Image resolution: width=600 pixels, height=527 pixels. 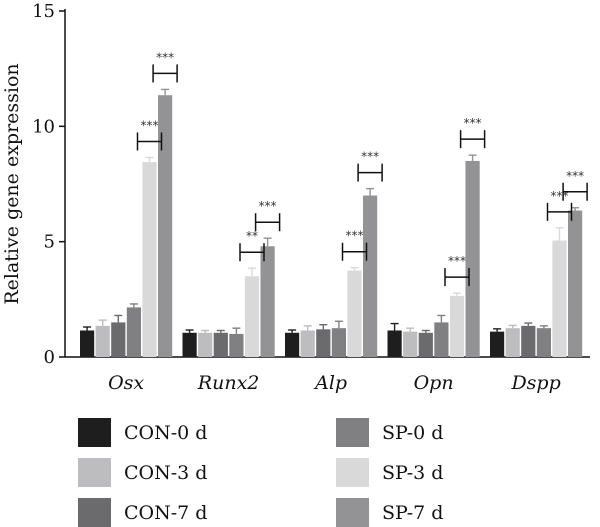 What do you see at coordinates (575, 176) in the screenshot?
I see `sig-label-dspp-sp-7-d: ***` at bounding box center [575, 176].